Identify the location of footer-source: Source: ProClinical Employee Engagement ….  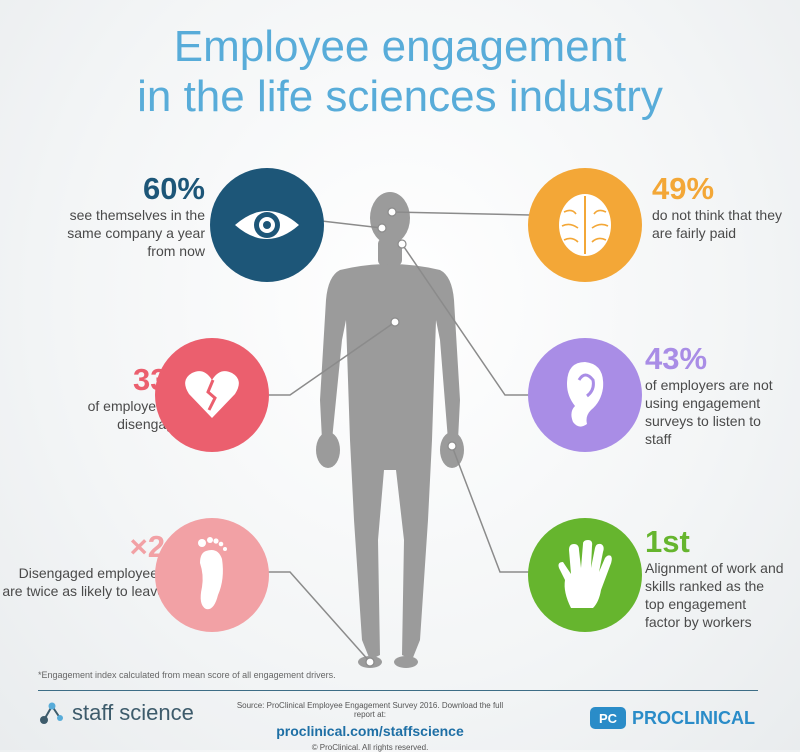
(370, 726).